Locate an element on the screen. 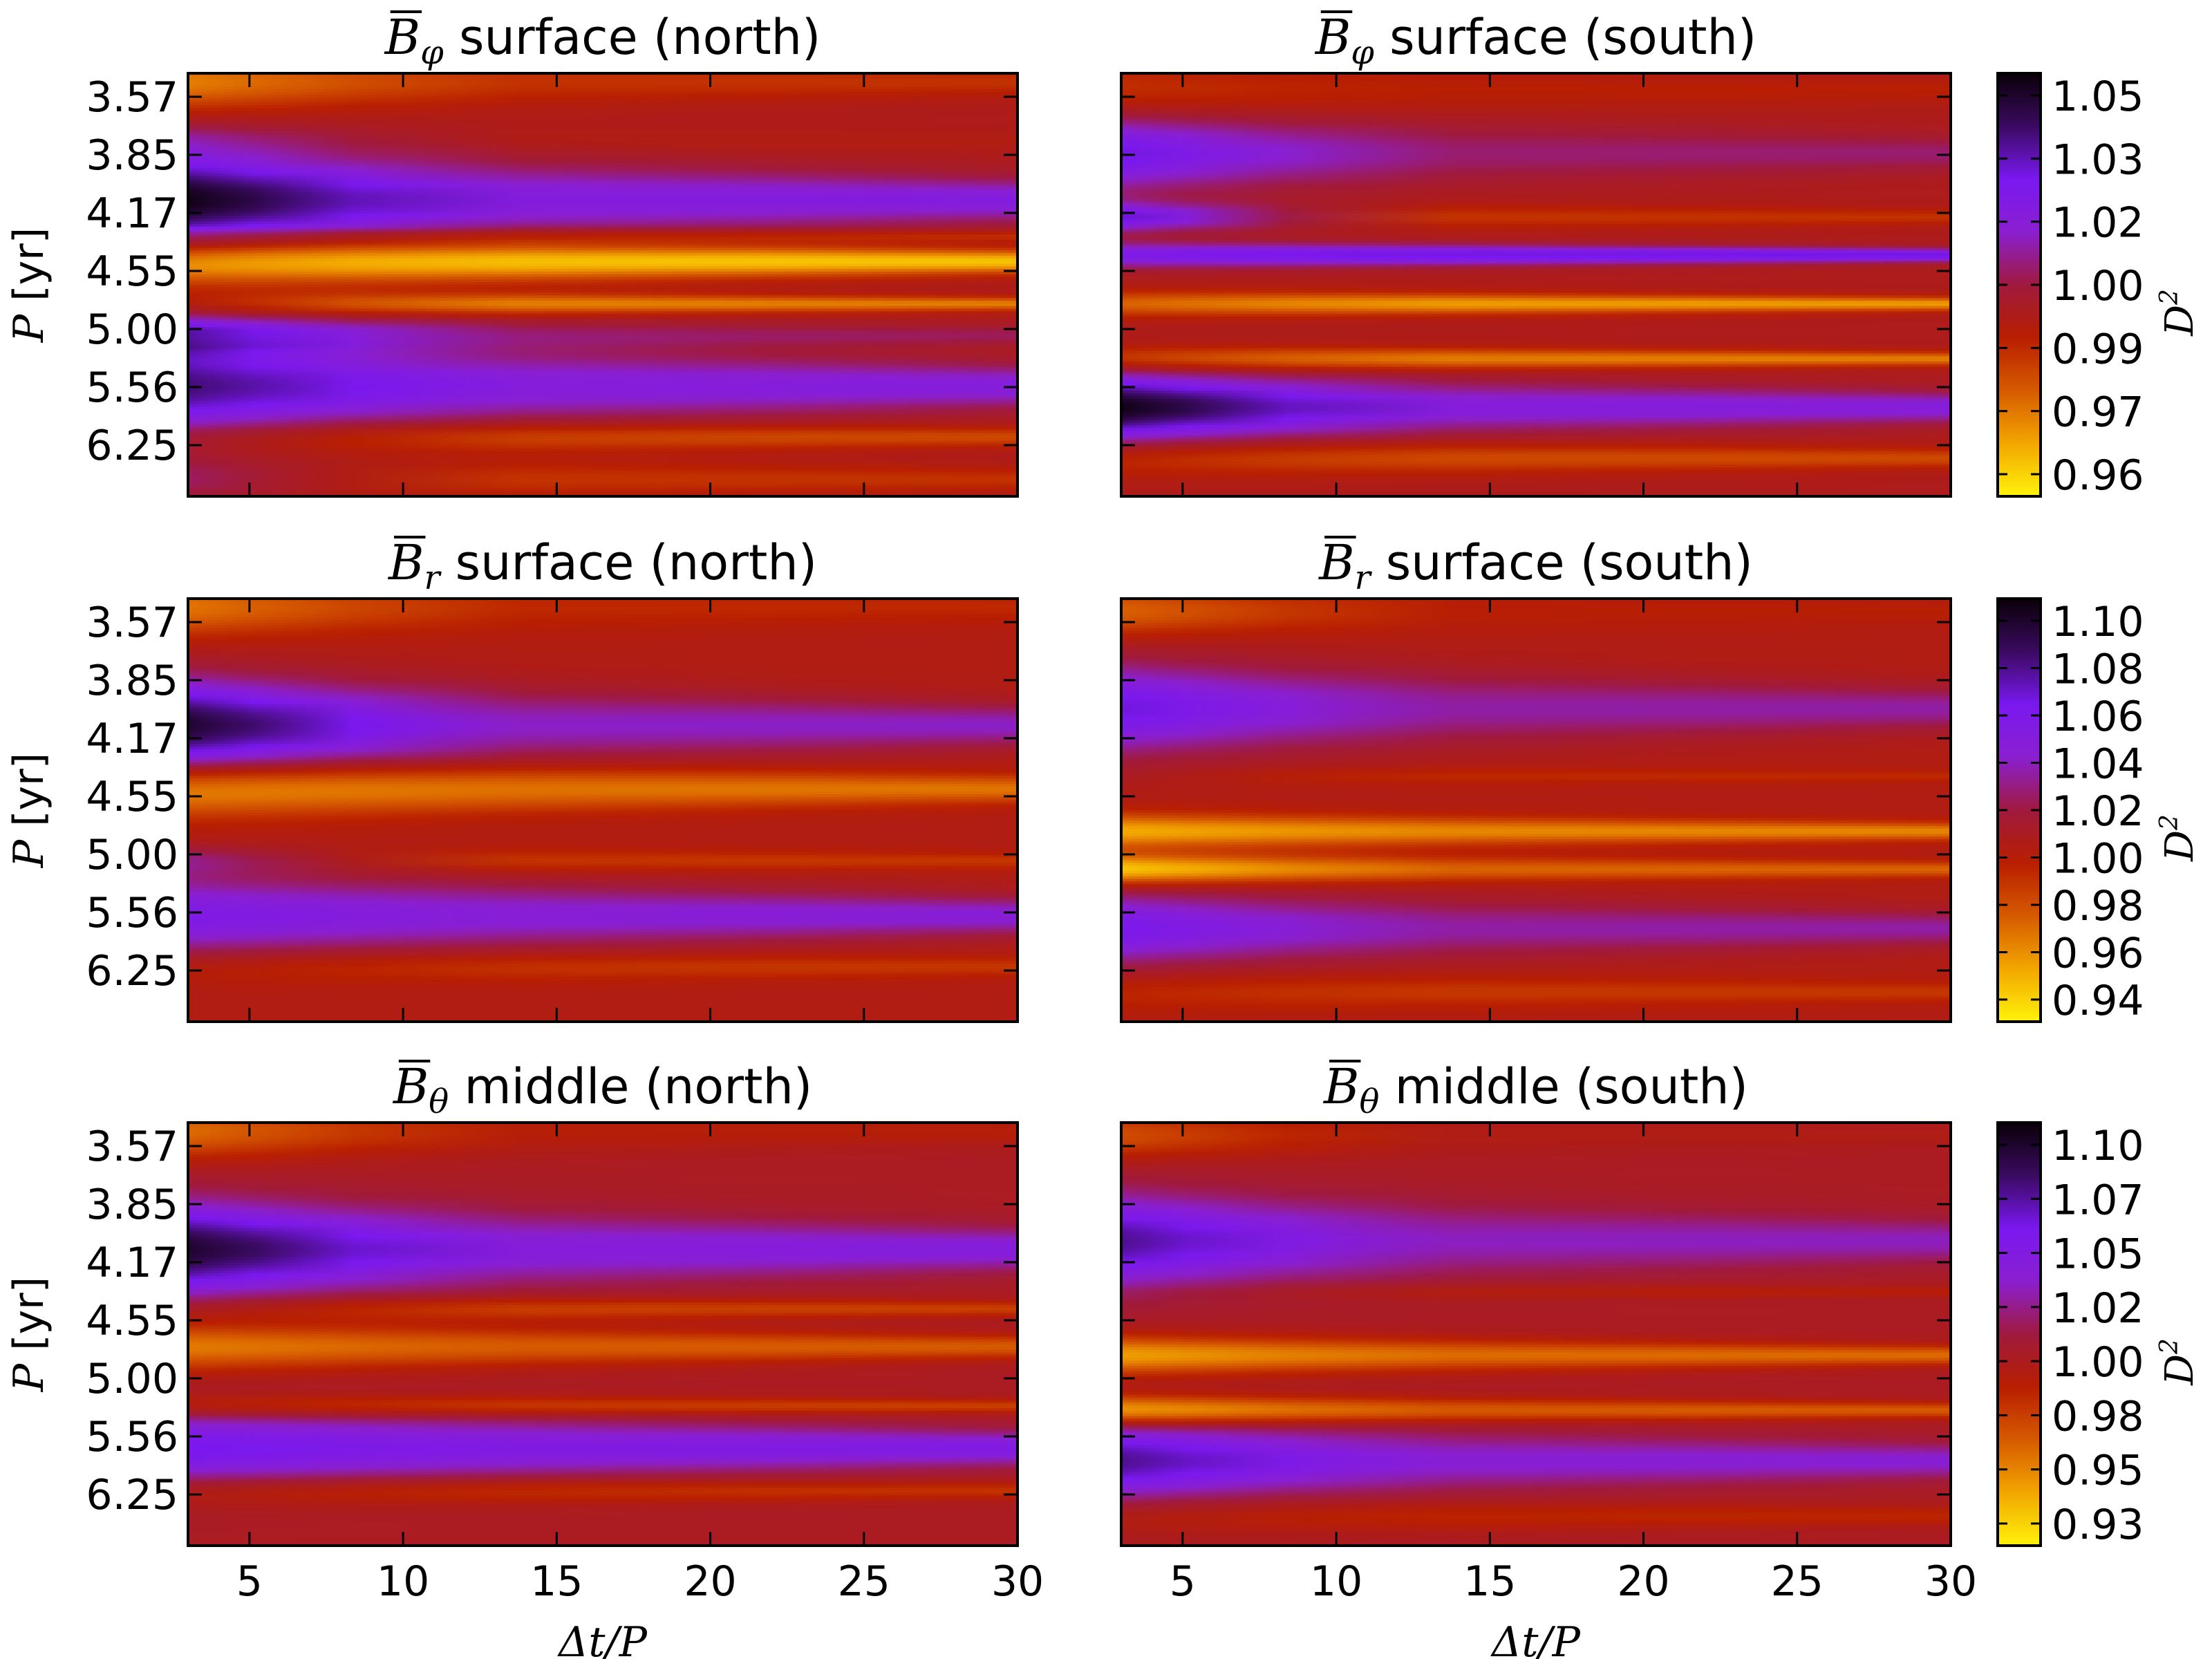 The image size is (2212, 1659). colorbar-tick-label: 1.08 is located at coordinates (2098, 670).